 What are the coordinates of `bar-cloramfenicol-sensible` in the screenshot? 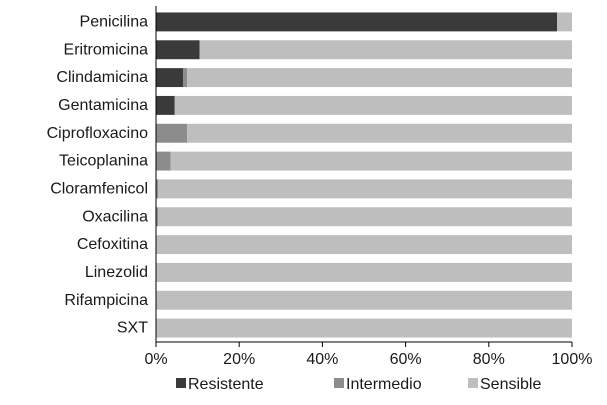 It's located at (365, 189).